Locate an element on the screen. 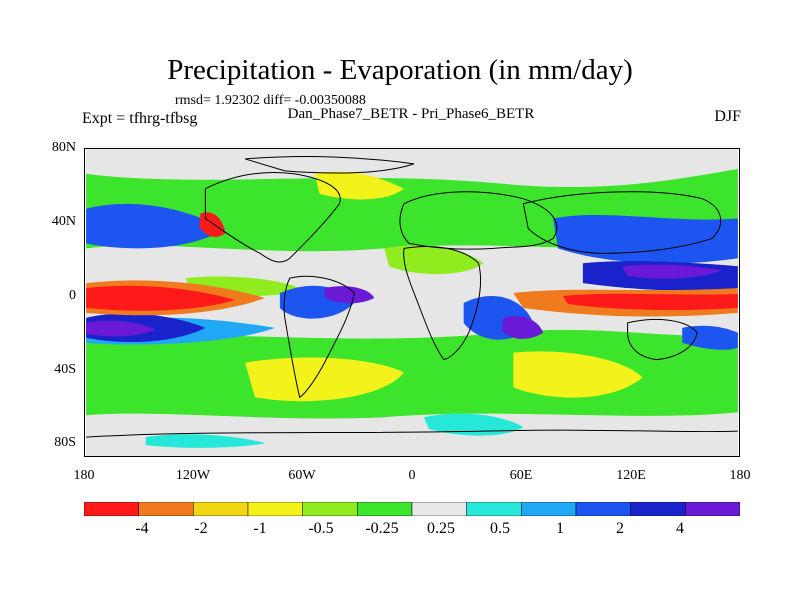  greenland-coast is located at coordinates (329, 164).